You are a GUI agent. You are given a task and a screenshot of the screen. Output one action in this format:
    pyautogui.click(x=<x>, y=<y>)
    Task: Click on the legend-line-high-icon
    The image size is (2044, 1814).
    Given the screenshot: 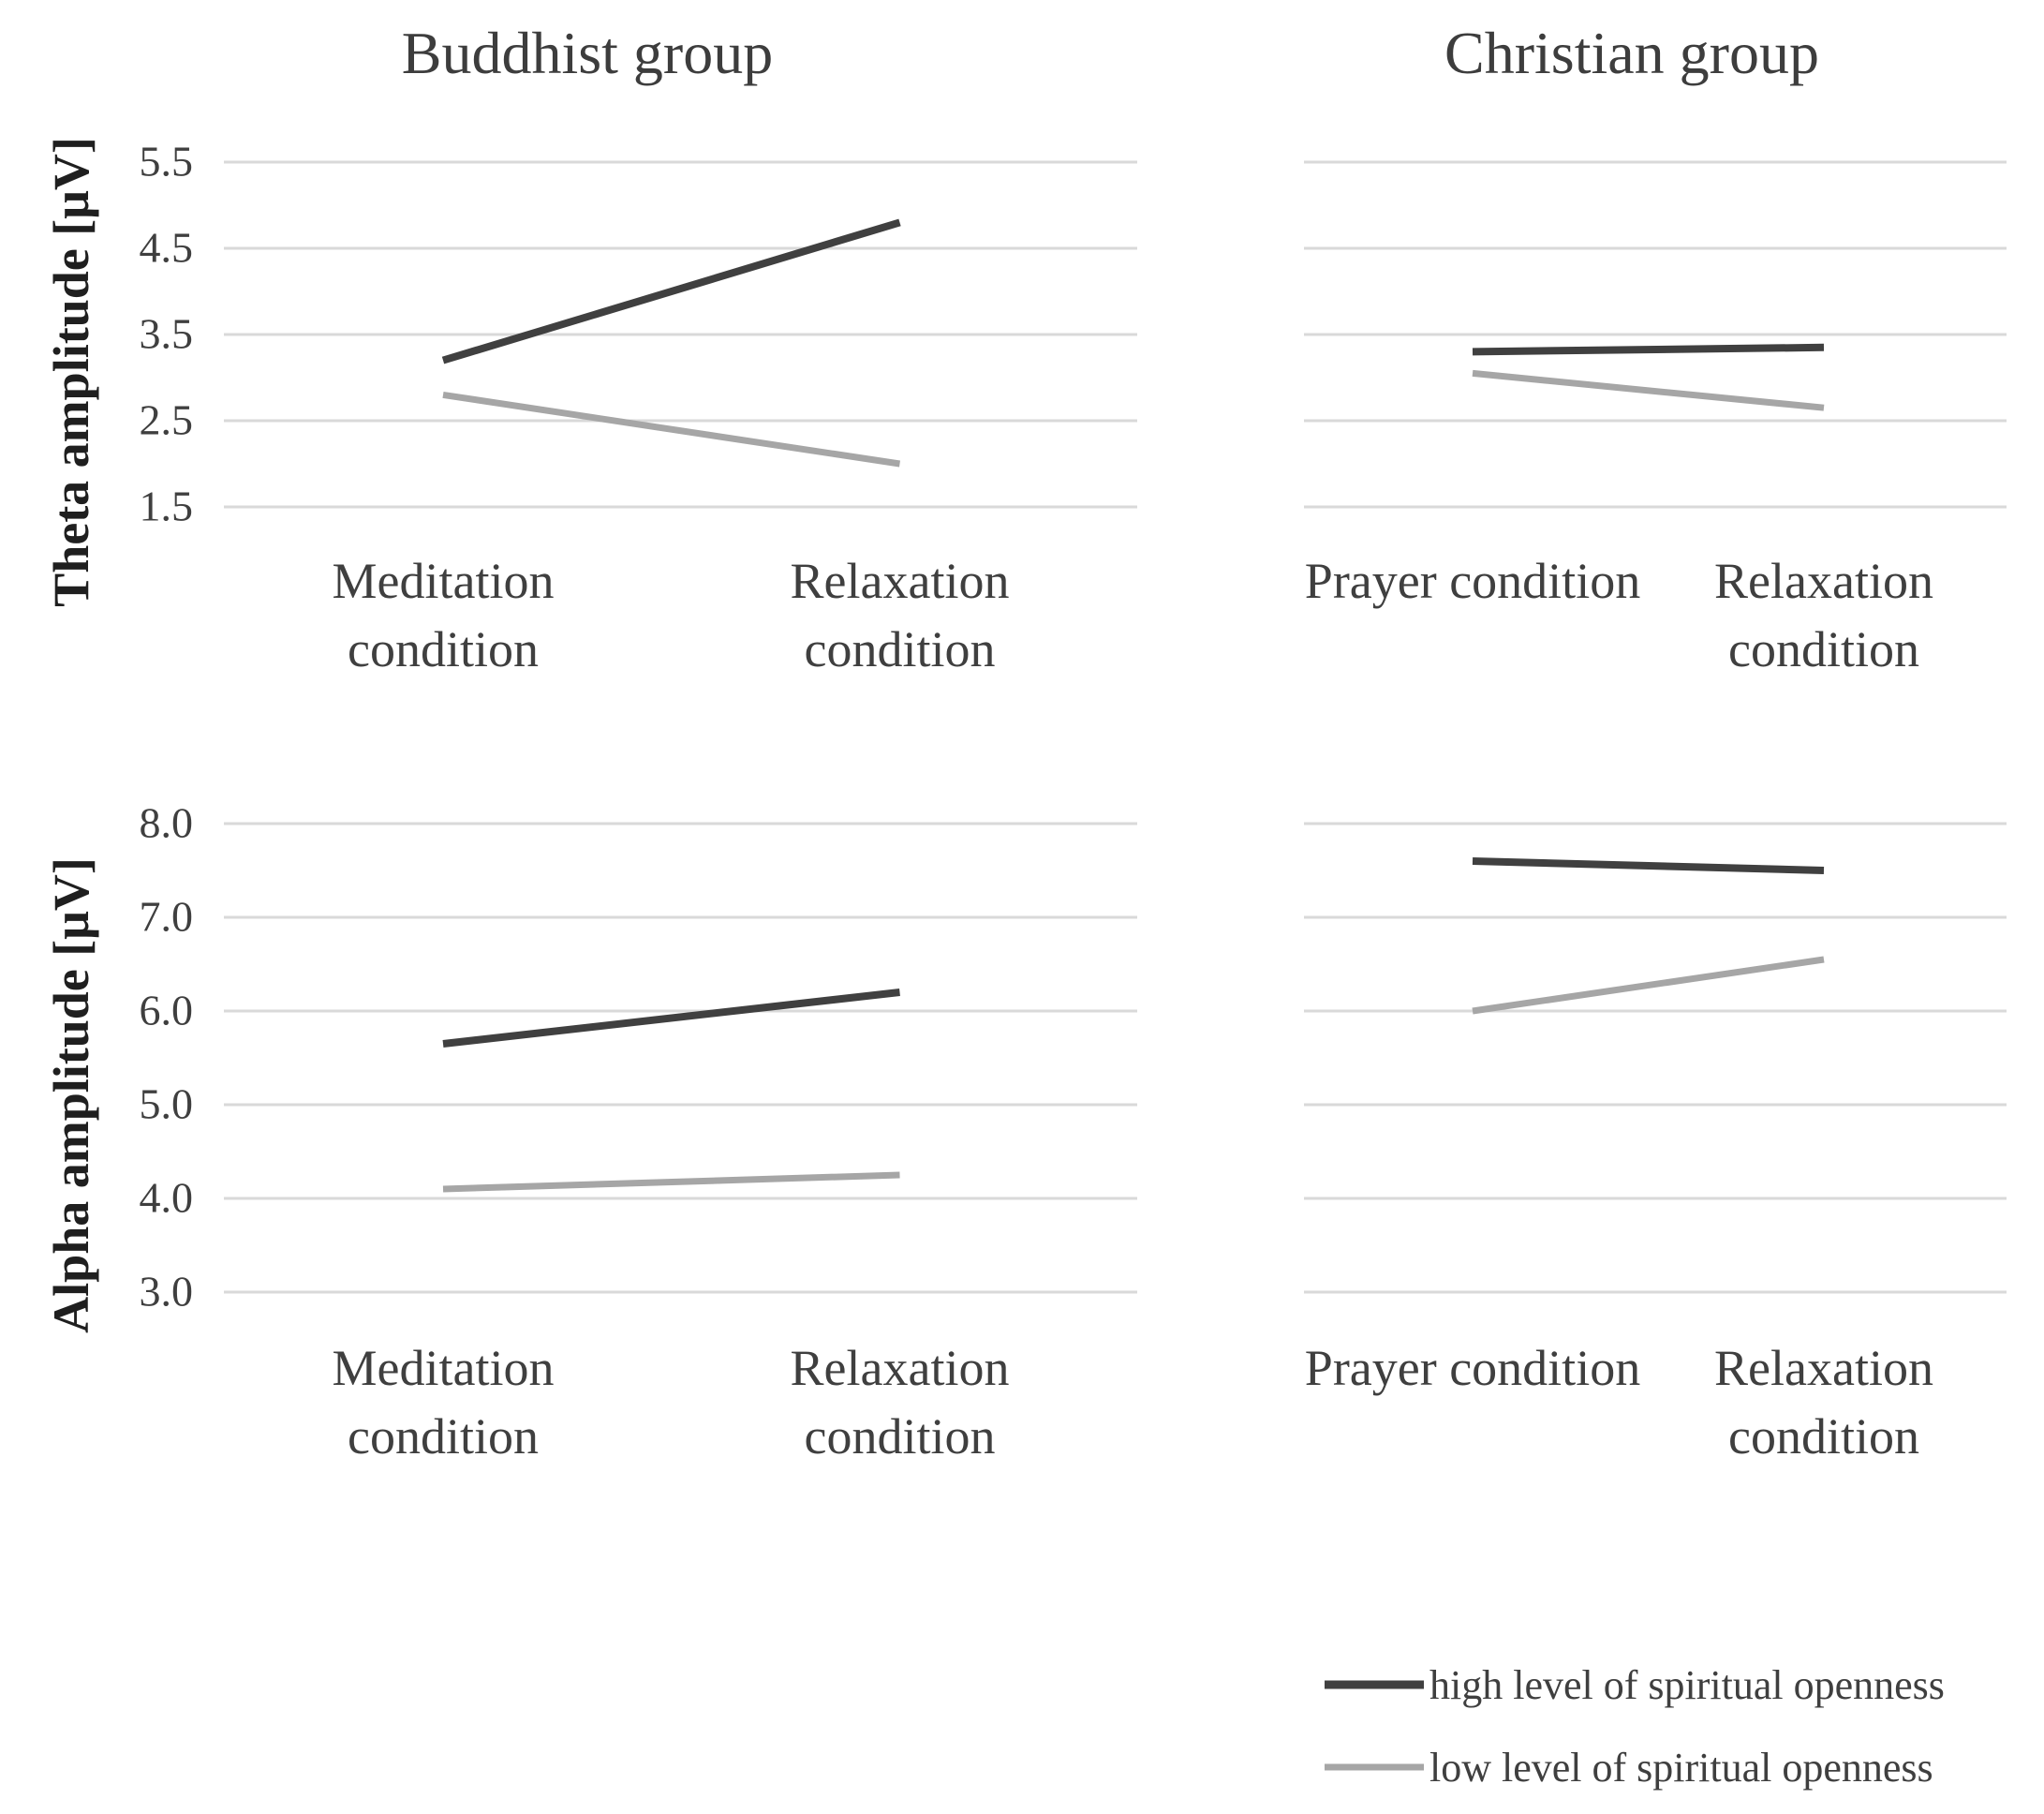 What is the action you would take?
    pyautogui.click(x=1375, y=1685)
    